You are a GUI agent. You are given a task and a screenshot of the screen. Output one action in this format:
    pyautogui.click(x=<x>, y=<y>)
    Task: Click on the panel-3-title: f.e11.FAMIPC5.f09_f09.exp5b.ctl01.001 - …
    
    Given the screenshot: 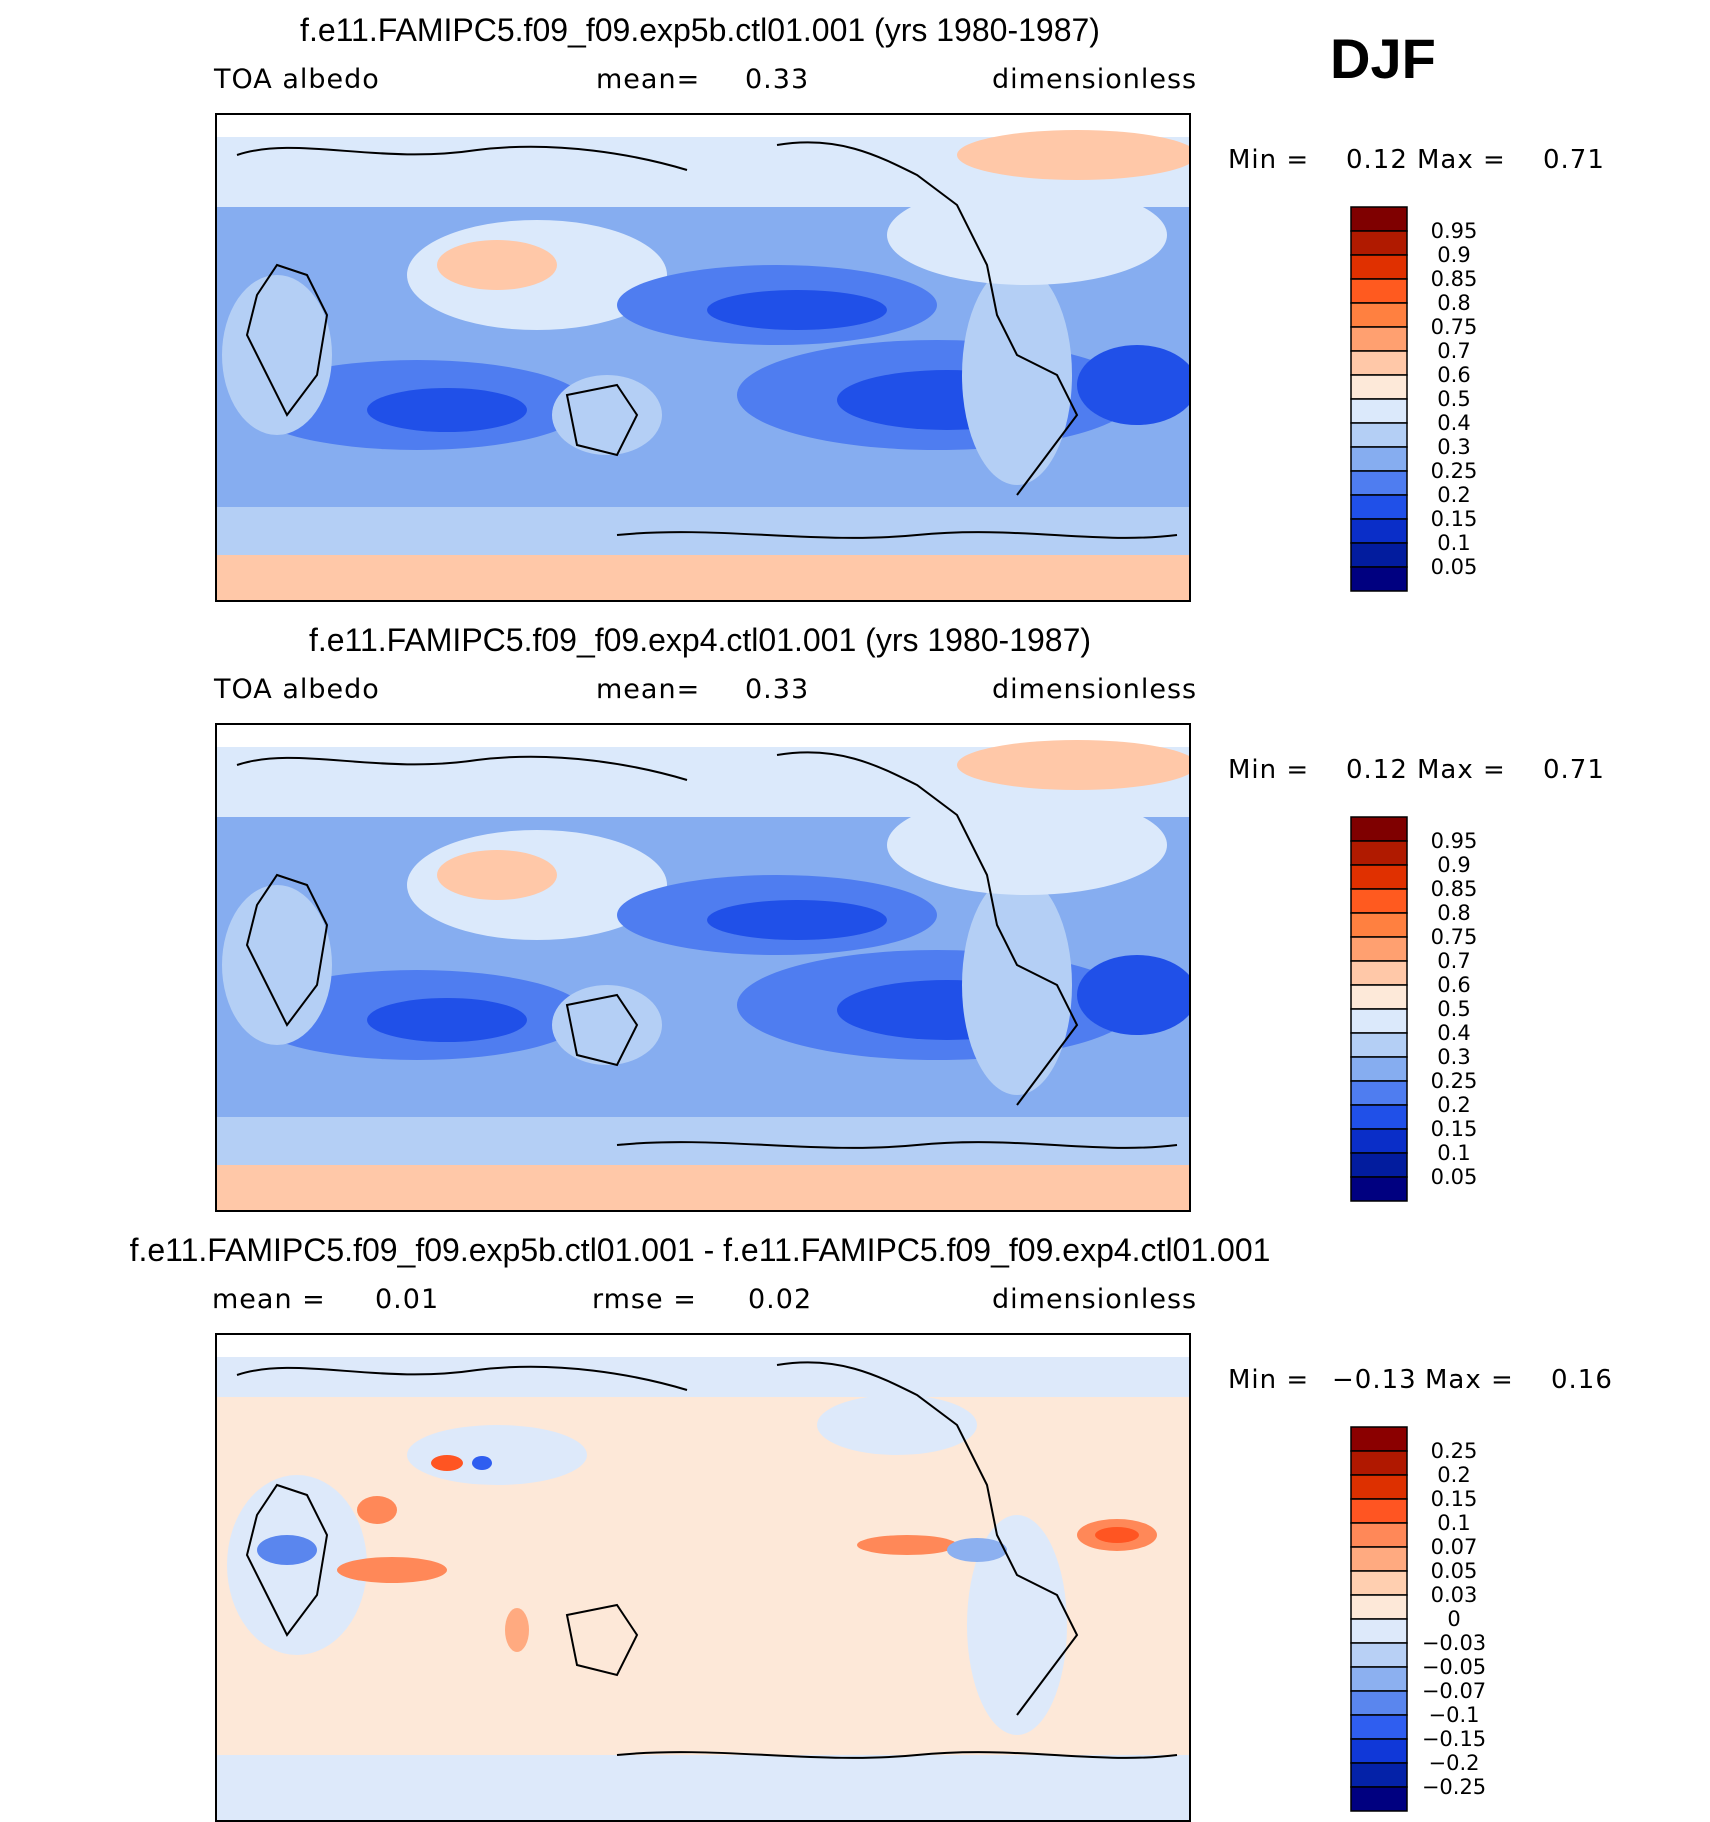 What is the action you would take?
    pyautogui.click(x=700, y=1250)
    